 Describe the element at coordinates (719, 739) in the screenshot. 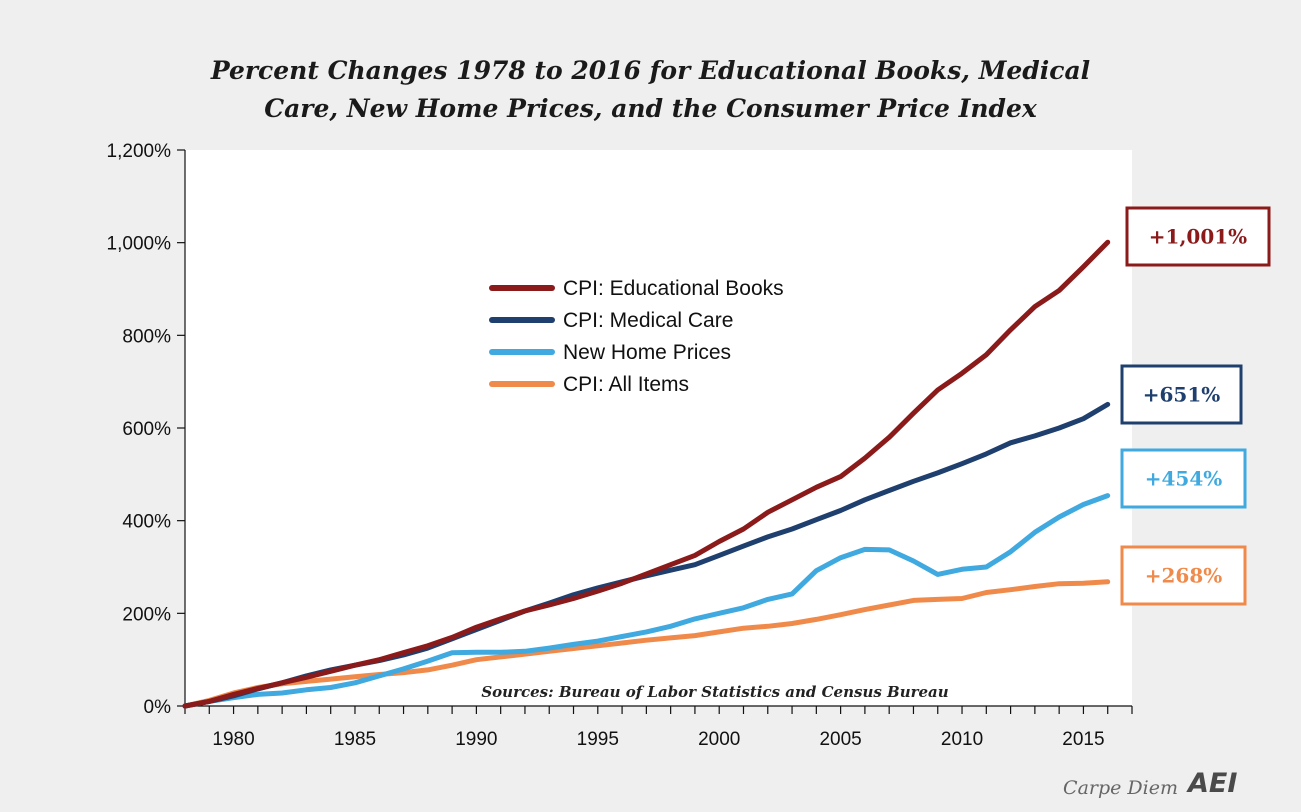

I see `x-tick-label: 2000` at that location.